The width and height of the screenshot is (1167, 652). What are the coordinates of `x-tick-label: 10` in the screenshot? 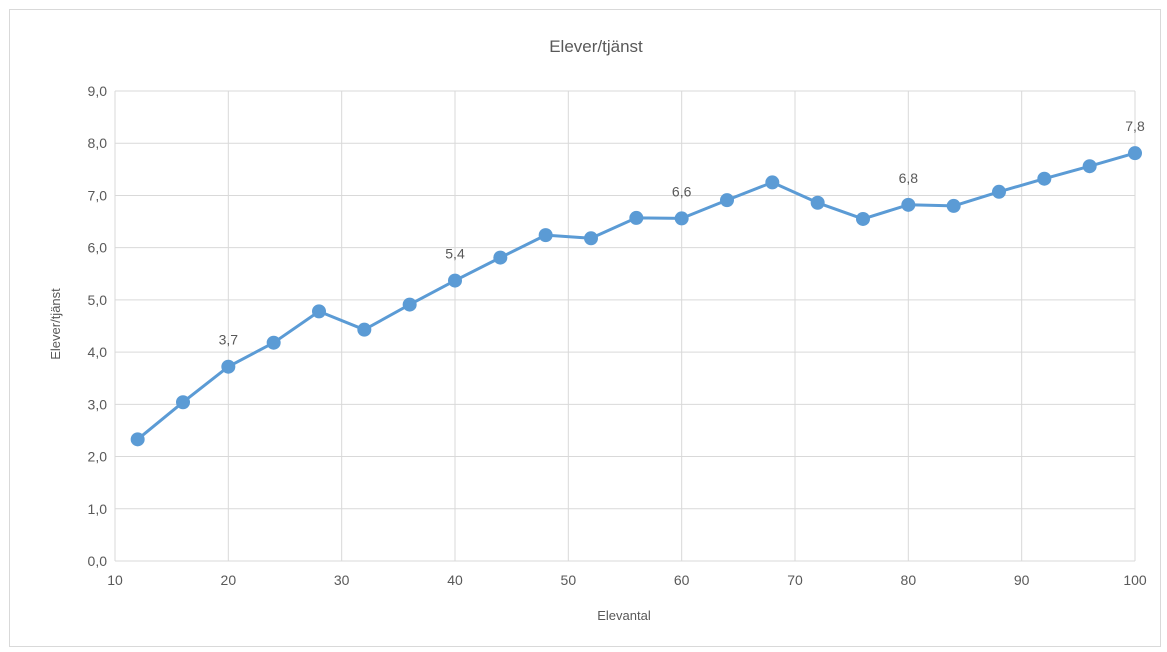 It's located at (115, 580).